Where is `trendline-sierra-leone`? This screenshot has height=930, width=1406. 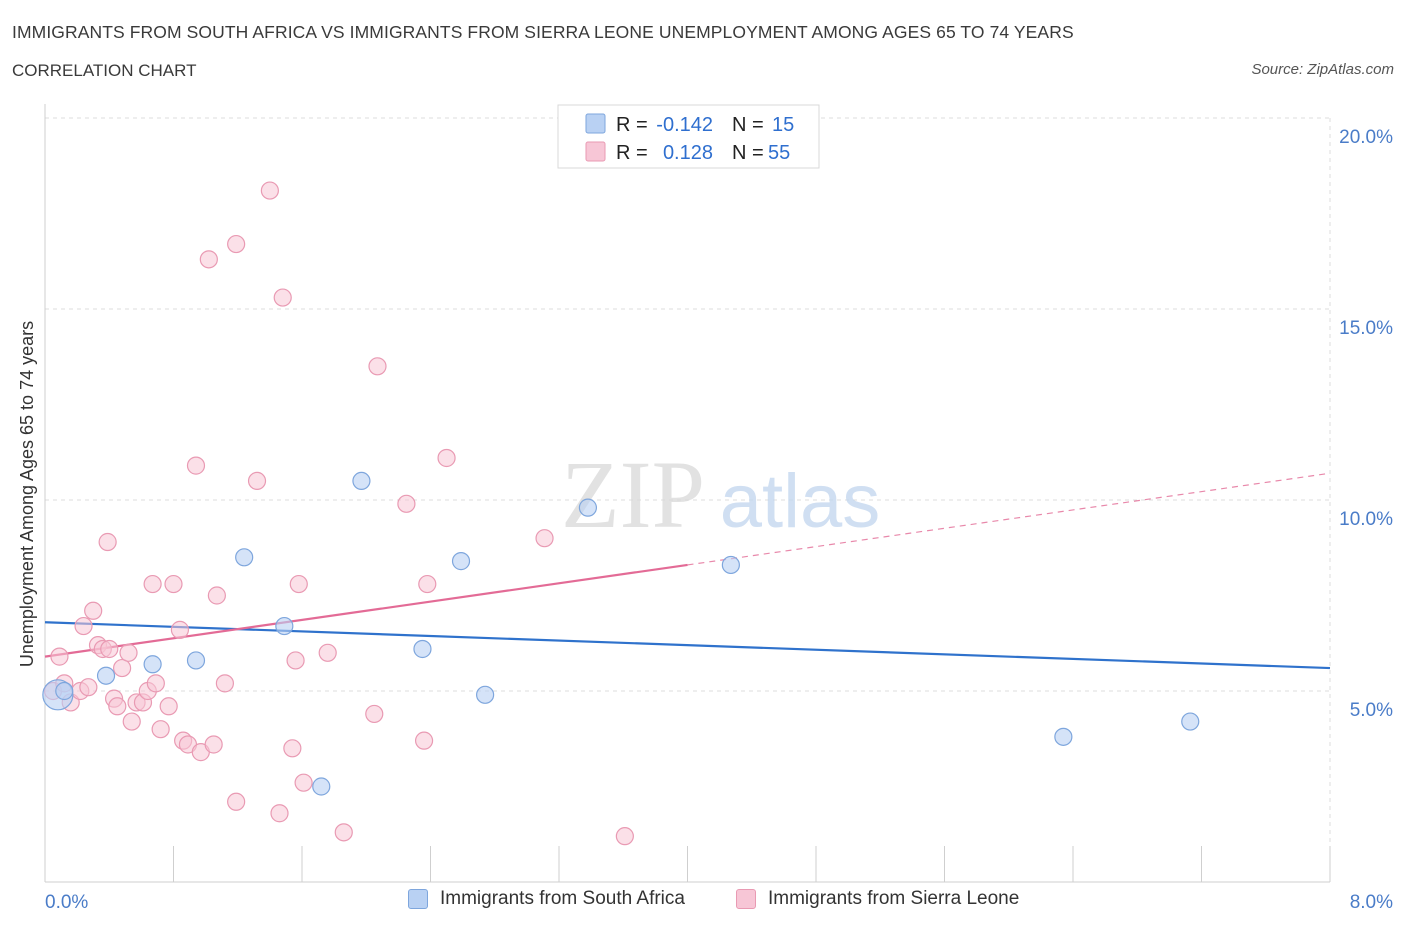 trendline-sierra-leone is located at coordinates (366, 610).